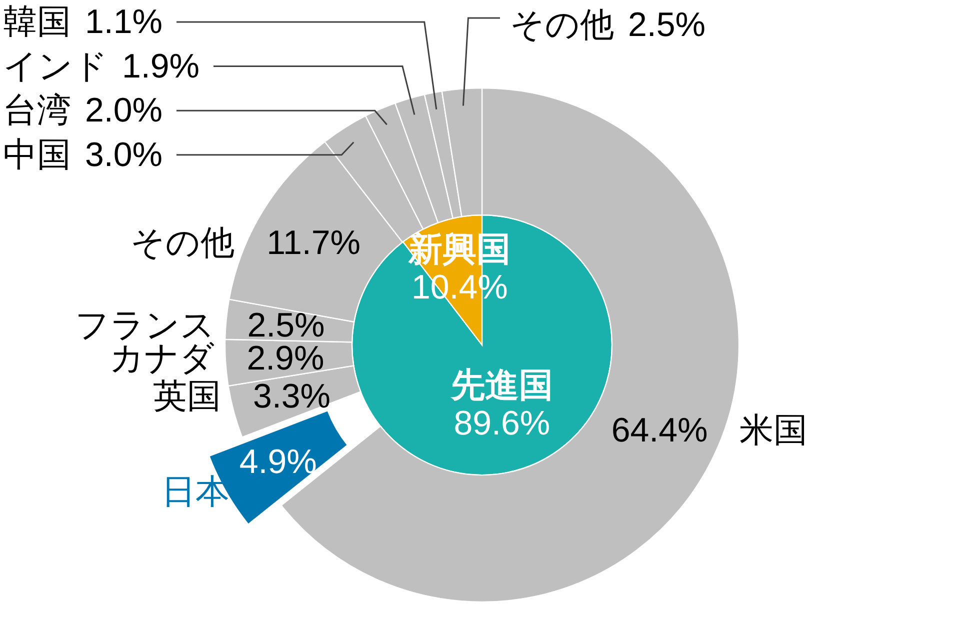 This screenshot has height=628, width=960. What do you see at coordinates (162, 359) in the screenshot?
I see `slice-label: カナダ` at bounding box center [162, 359].